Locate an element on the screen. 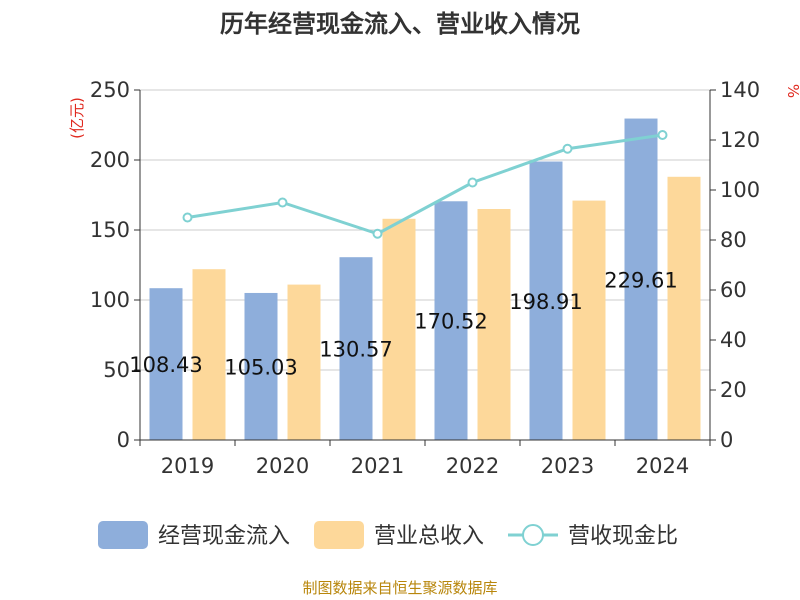 This screenshot has width=800, height=600. line-series is located at coordinates (425, 184).